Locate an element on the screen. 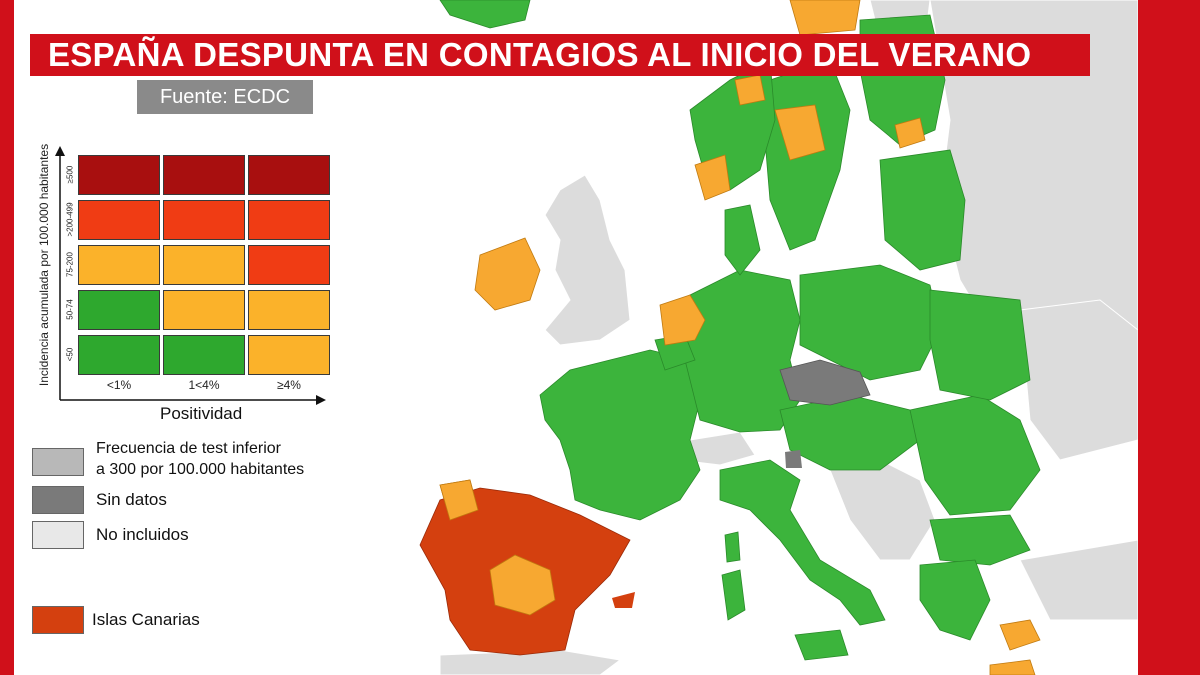  region-sicily is located at coordinates (821, 645).